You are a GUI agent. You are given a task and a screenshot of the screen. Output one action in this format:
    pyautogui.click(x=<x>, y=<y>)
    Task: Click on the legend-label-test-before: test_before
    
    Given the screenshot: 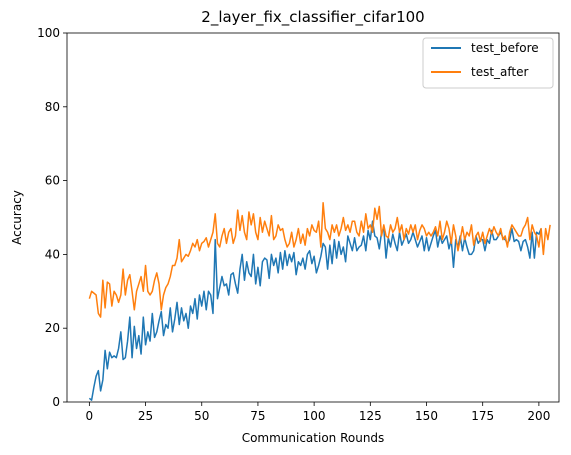 What is the action you would take?
    pyautogui.click(x=505, y=48)
    